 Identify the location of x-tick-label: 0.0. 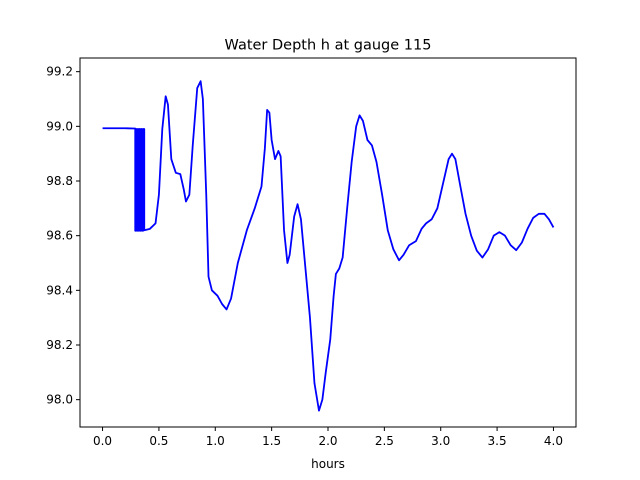
(102, 441).